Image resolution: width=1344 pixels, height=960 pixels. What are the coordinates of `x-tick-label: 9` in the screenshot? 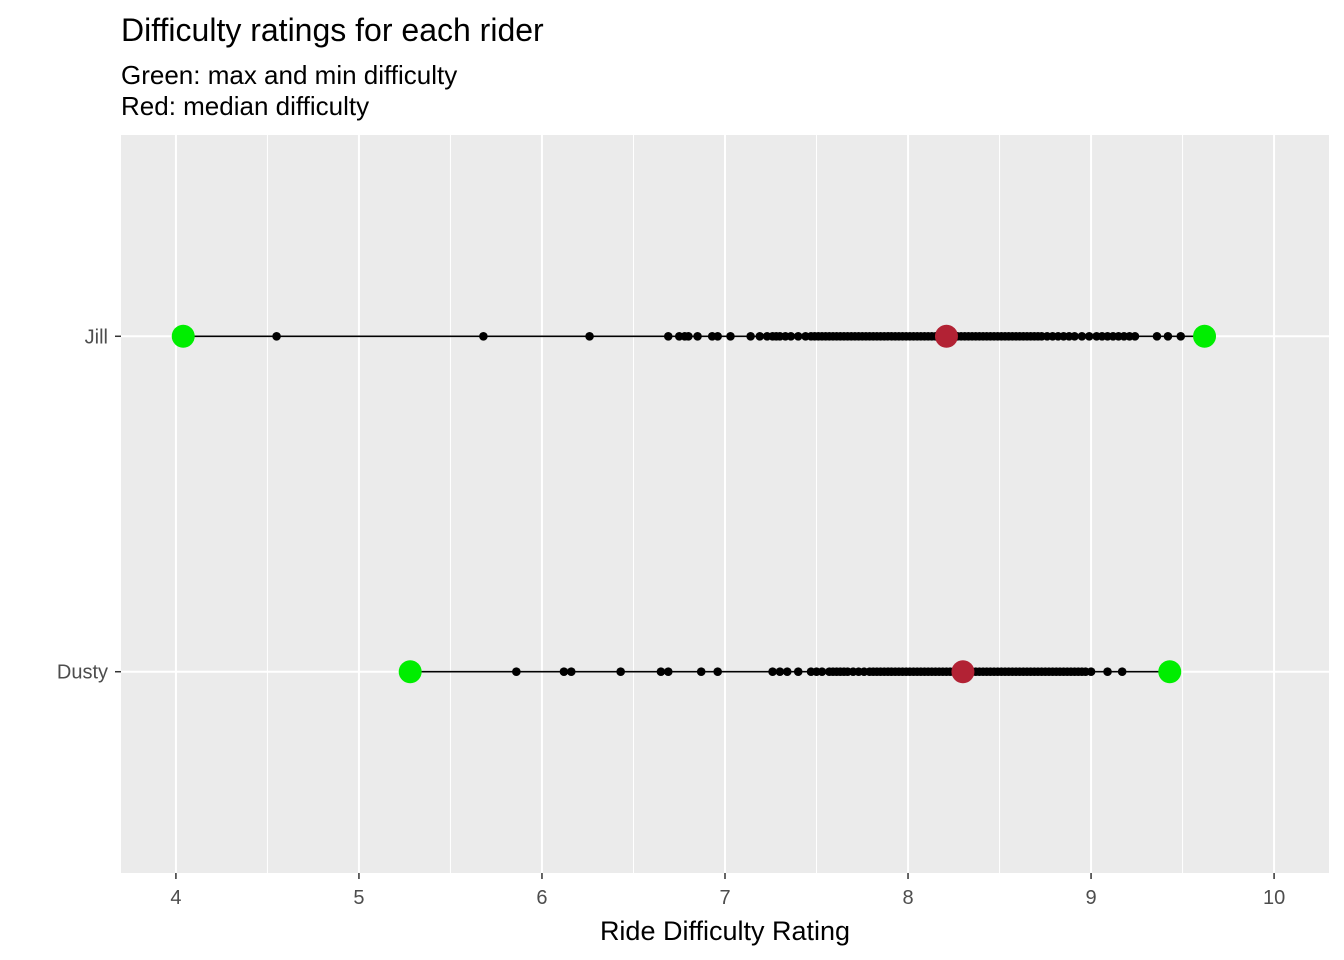 It's located at (1090, 898).